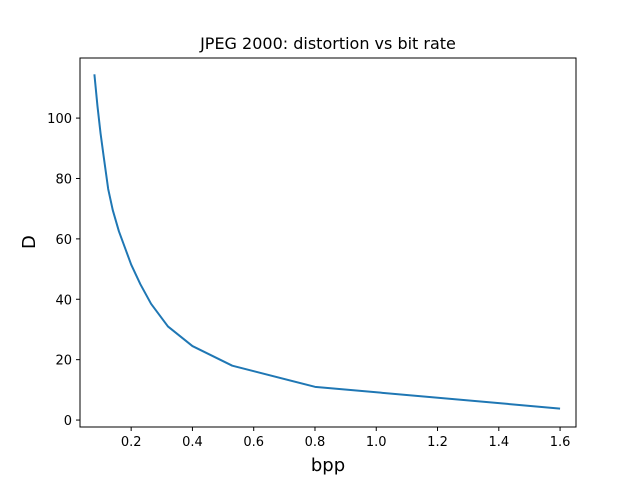  Describe the element at coordinates (63, 361) in the screenshot. I see `y-tick-label: 20` at that location.